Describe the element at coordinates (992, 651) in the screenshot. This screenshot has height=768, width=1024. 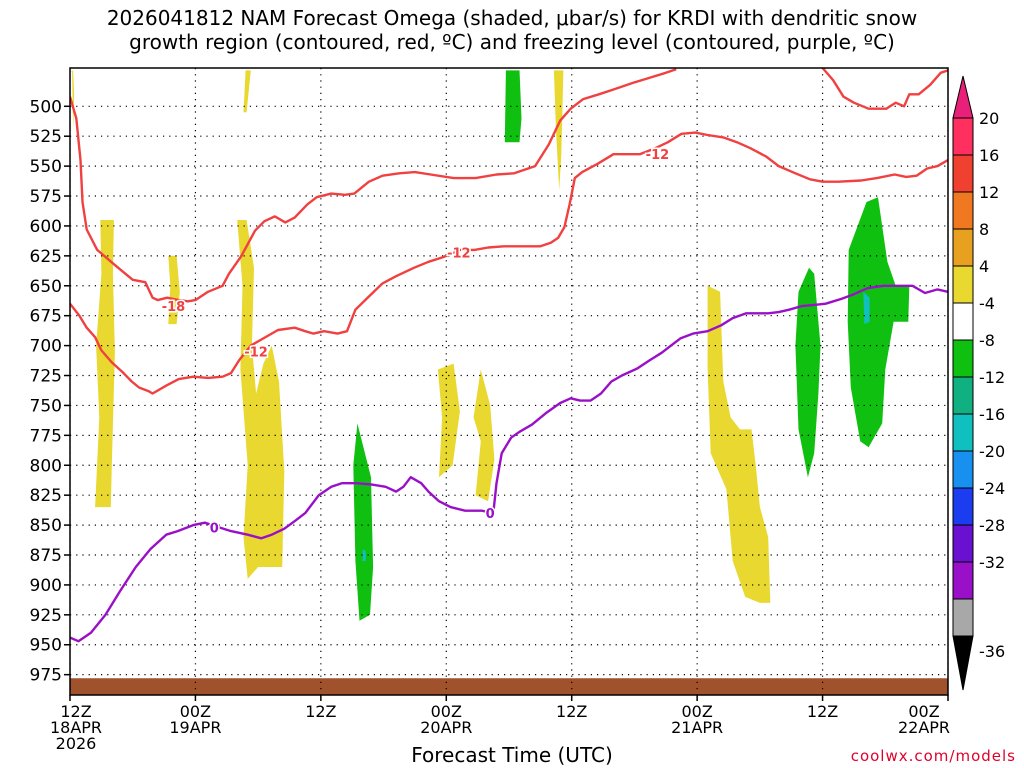
I see `colorbar-label: -36` at that location.